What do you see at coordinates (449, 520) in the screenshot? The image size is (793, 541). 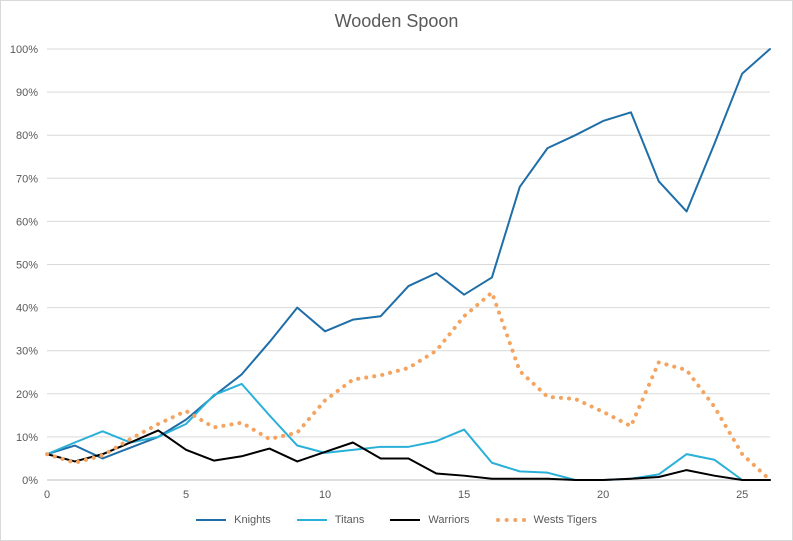 I see `legend-label: Warriors` at bounding box center [449, 520].